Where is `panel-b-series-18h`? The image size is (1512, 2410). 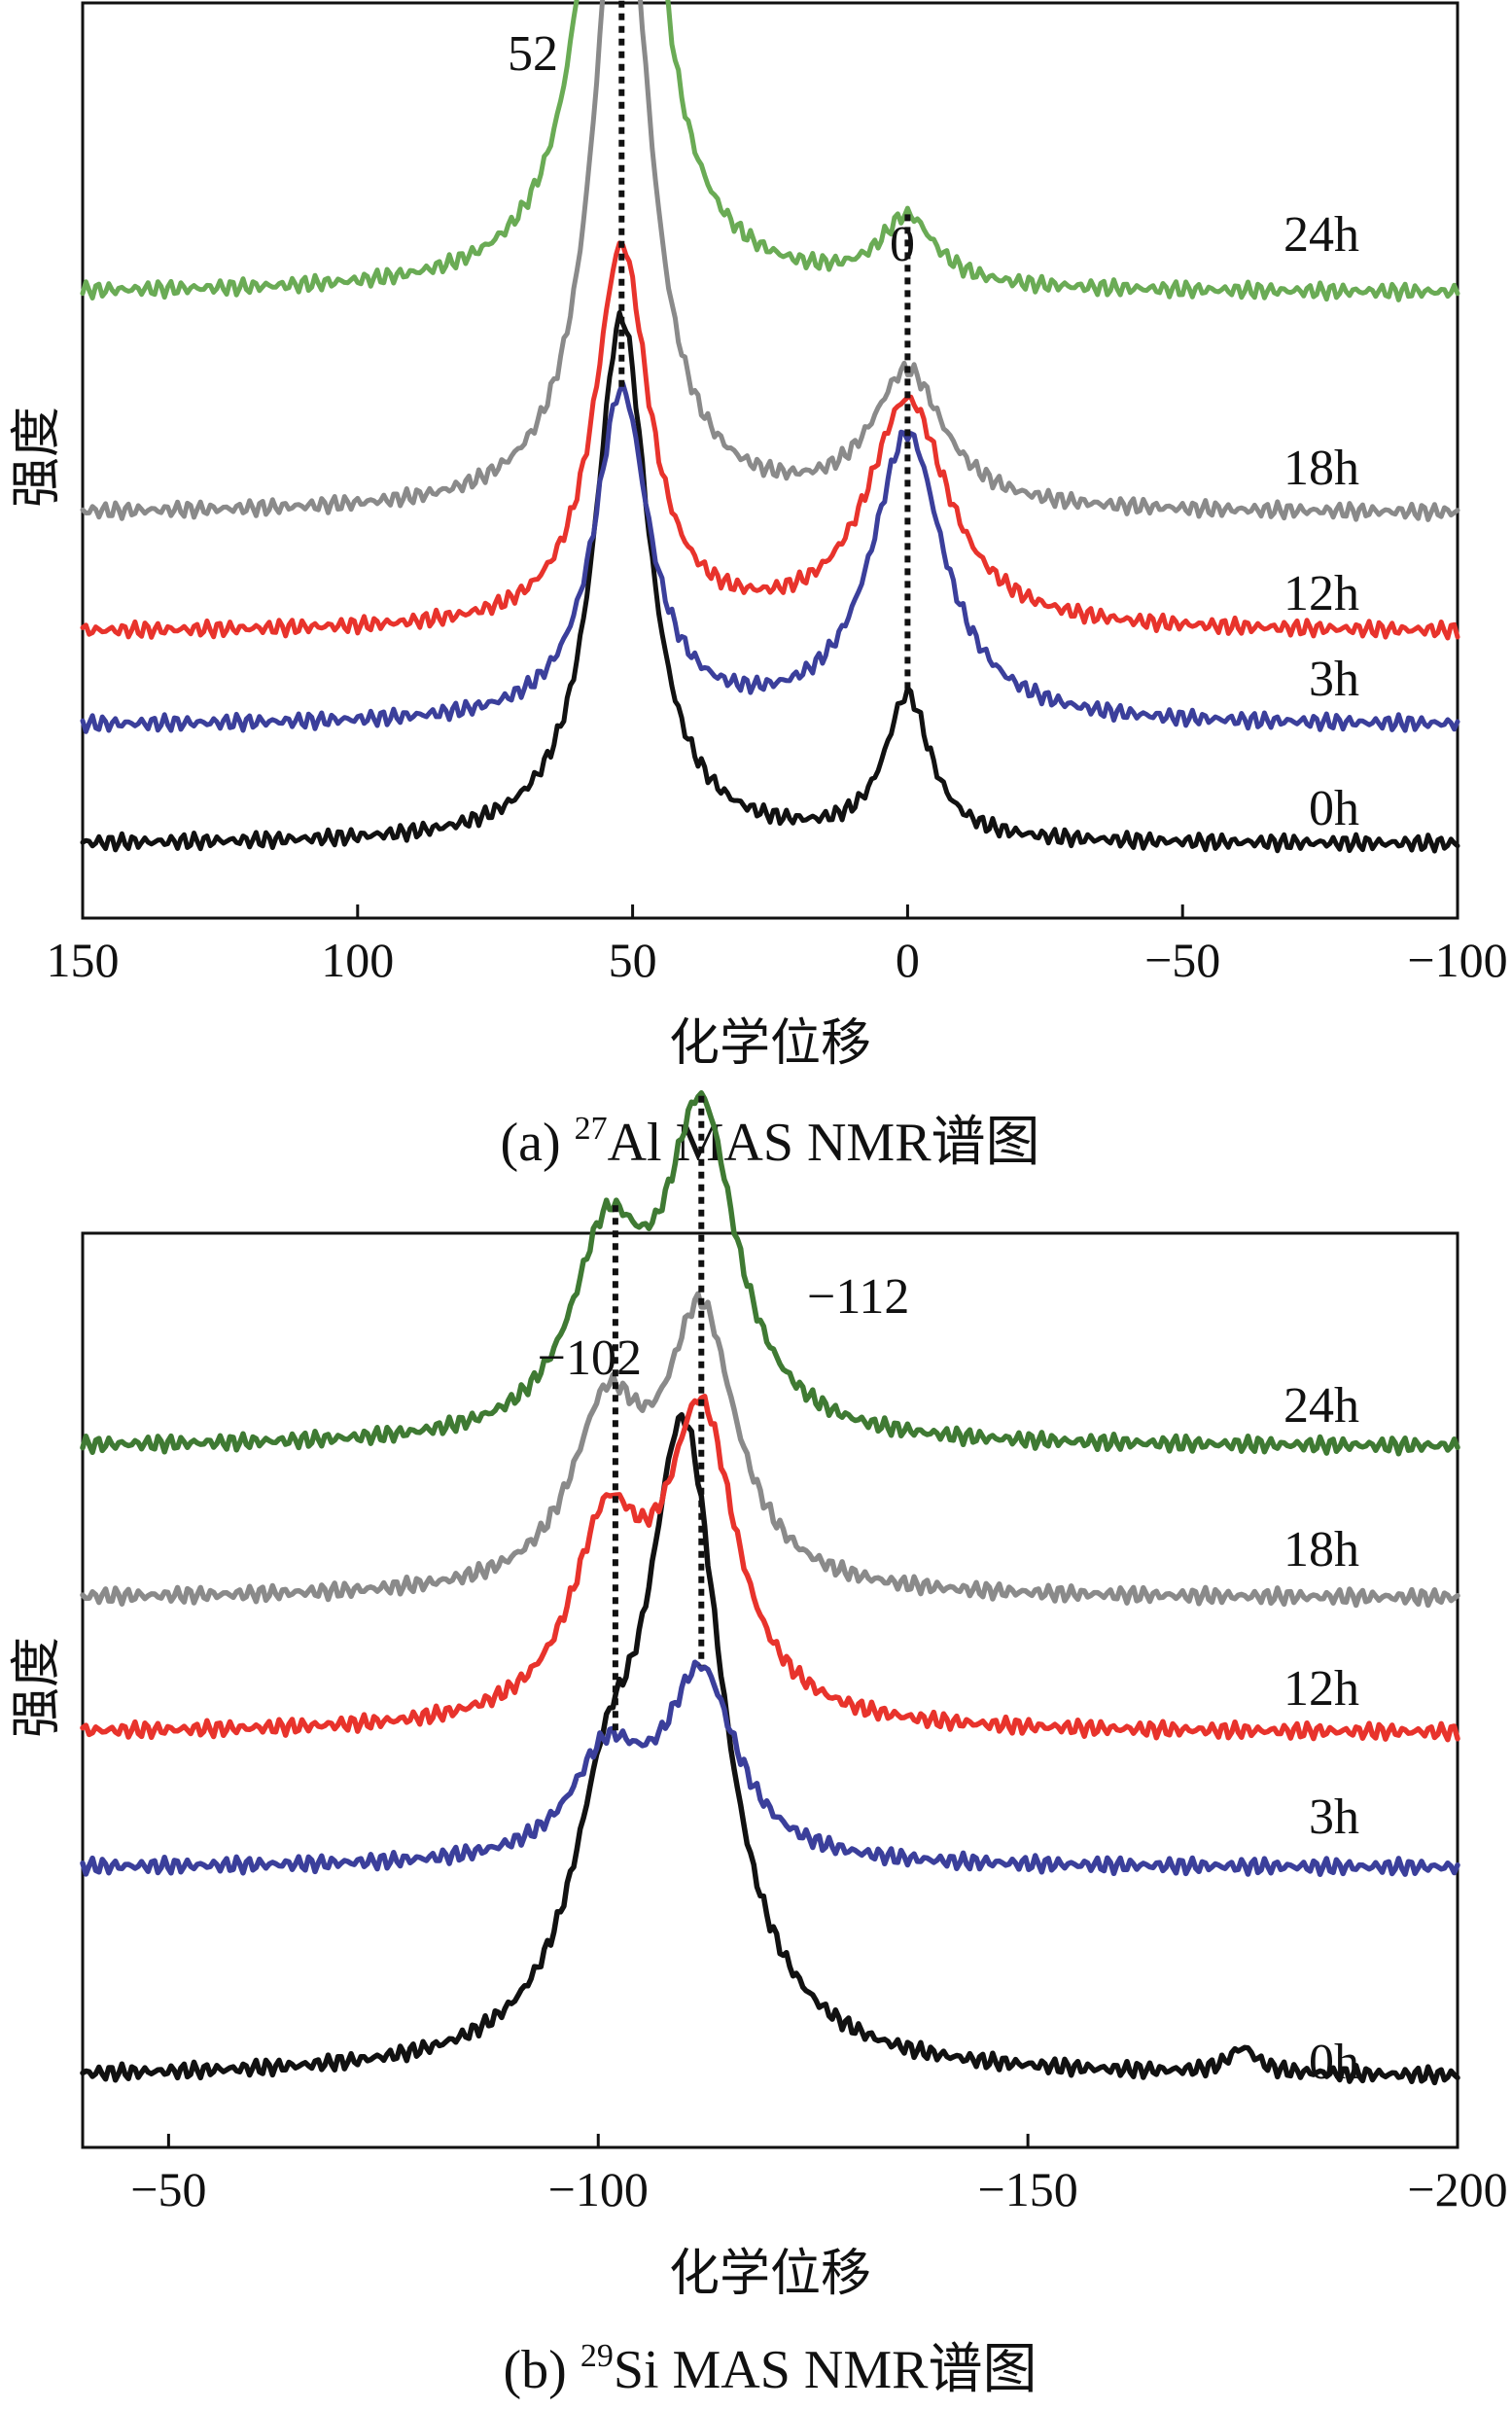
panel-b-series-18h is located at coordinates (770, 1450).